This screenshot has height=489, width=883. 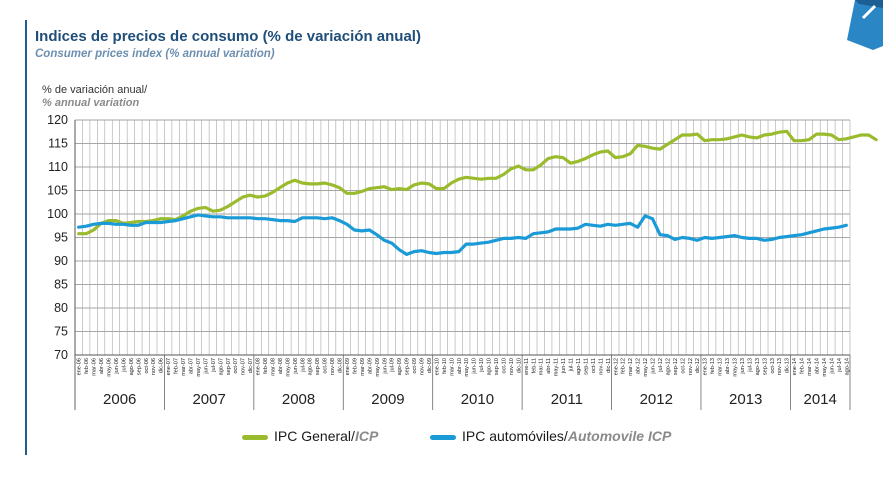 I want to click on x-month-label: mar-12, so click(x=631, y=367).